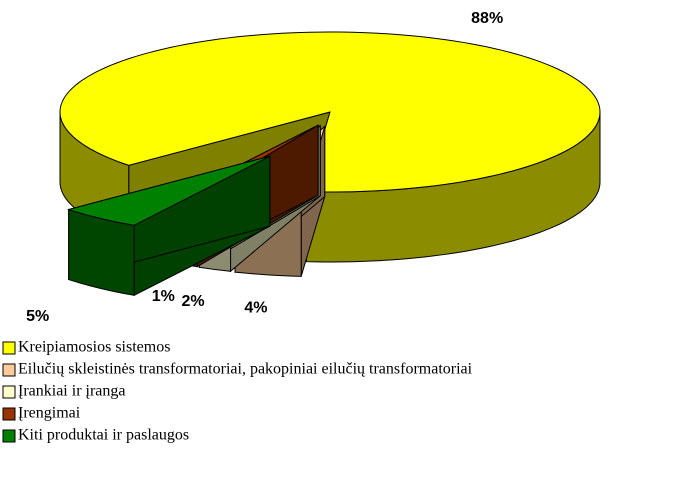  What do you see at coordinates (163, 296) in the screenshot?
I see `value-label: 1%` at bounding box center [163, 296].